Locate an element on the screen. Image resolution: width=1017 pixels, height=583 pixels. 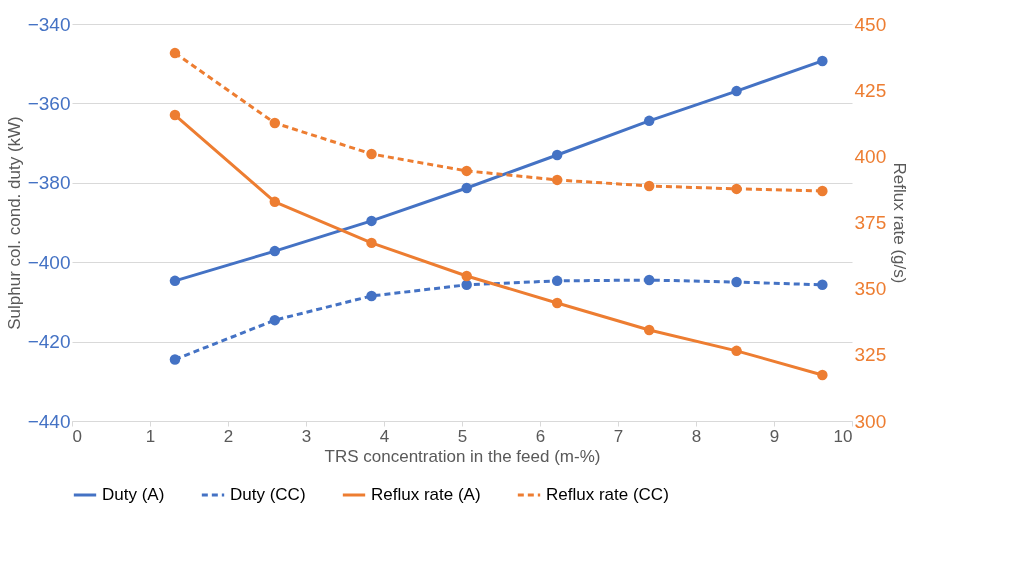
x-tick-label: 4 is located at coordinates (384, 436).